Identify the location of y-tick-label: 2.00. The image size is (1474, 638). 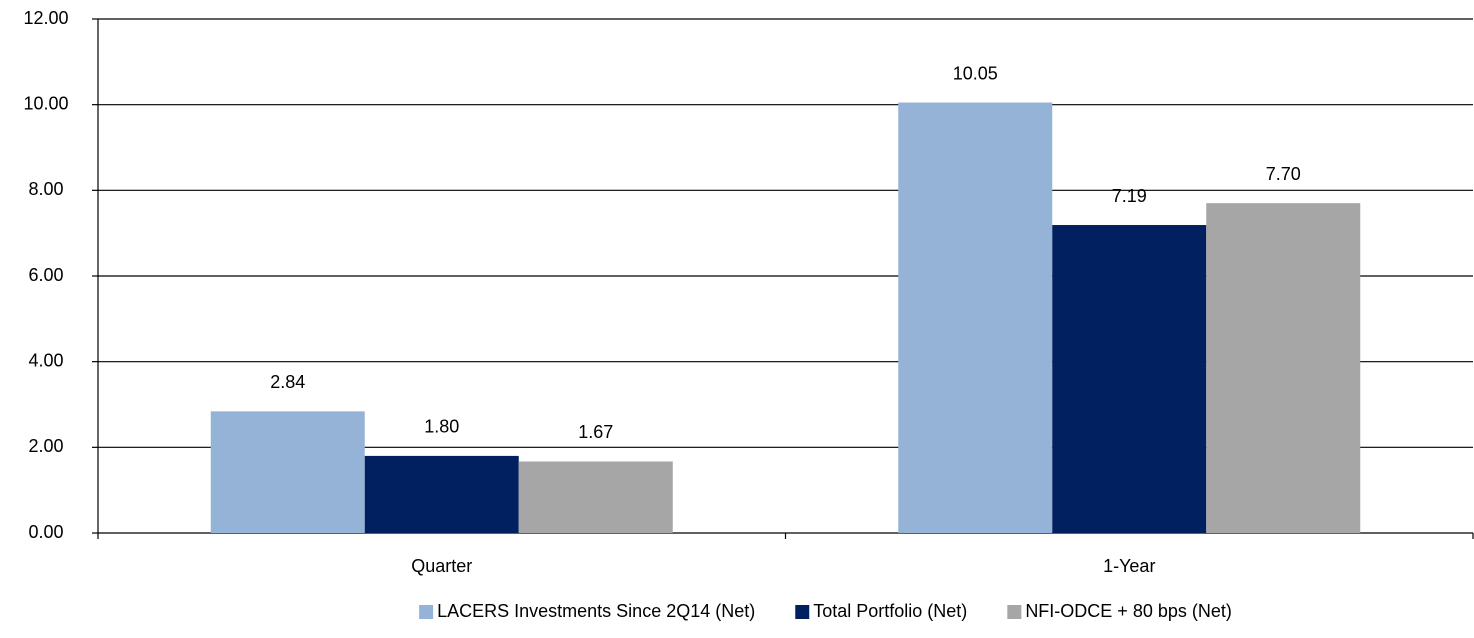
(45, 446).